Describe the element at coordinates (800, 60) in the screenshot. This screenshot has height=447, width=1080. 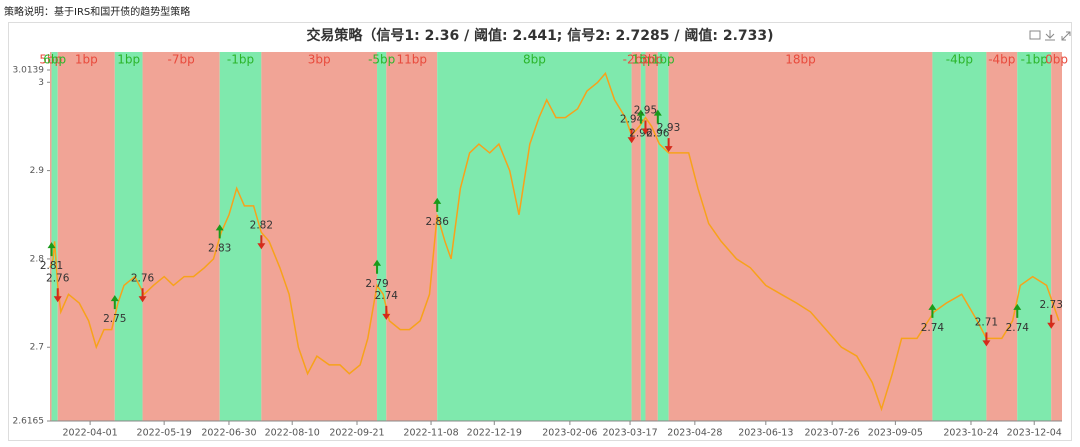
I see `band-label: 18bp` at that location.